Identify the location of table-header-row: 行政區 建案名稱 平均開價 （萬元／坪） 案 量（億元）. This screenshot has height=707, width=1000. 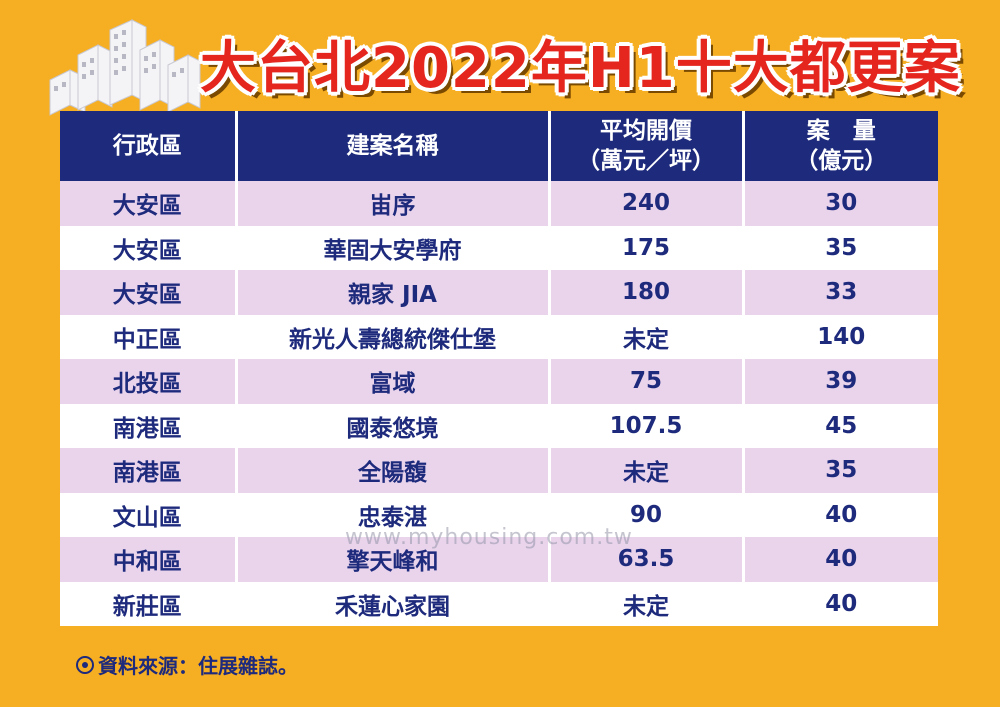
(499, 146).